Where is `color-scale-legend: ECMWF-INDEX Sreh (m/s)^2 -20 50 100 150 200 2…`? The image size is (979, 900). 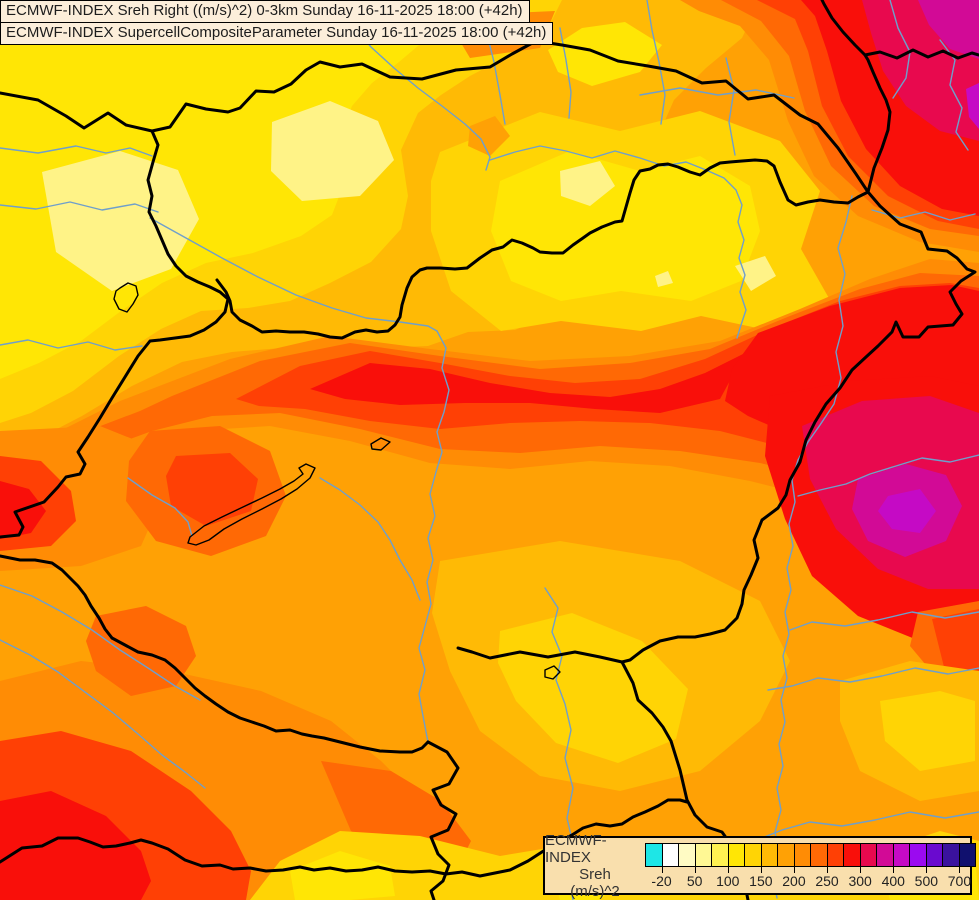
color-scale-legend: ECMWF-INDEX Sreh (m/s)^2 -20 50 100 150 200 2… is located at coordinates (759, 866).